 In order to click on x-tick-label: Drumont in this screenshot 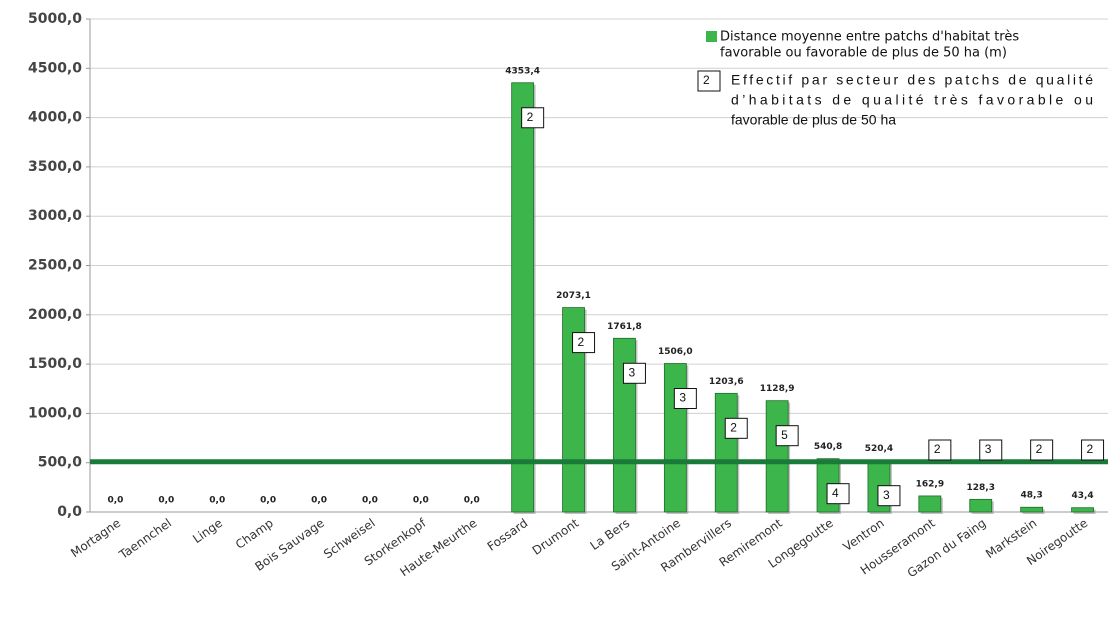, I will do `click(556, 537)`.